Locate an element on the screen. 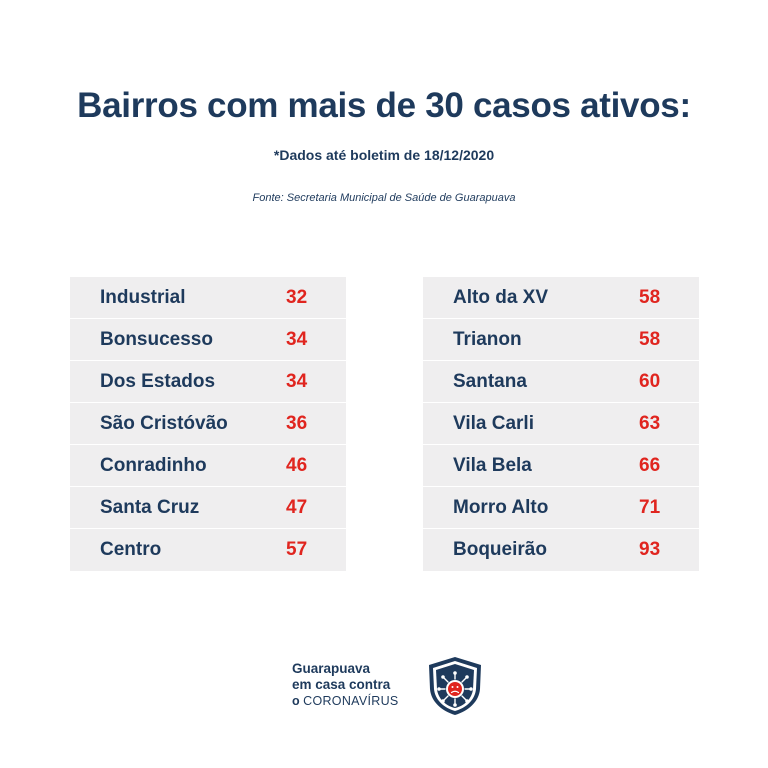 The image size is (768, 768). neighborhood-name: Industrial is located at coordinates (143, 297).